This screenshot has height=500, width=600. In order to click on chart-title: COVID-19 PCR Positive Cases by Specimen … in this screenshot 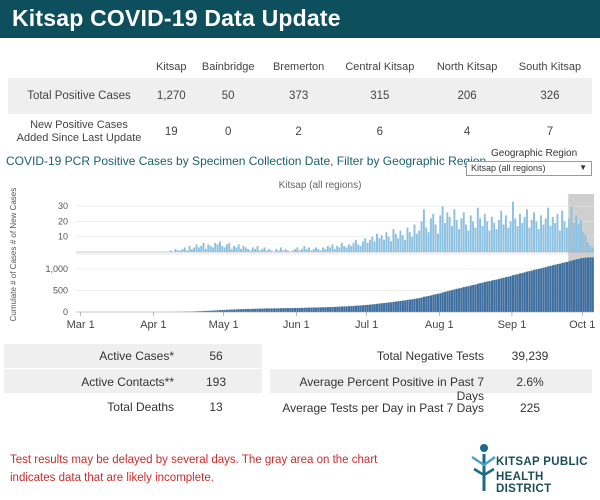, I will do `click(246, 161)`.